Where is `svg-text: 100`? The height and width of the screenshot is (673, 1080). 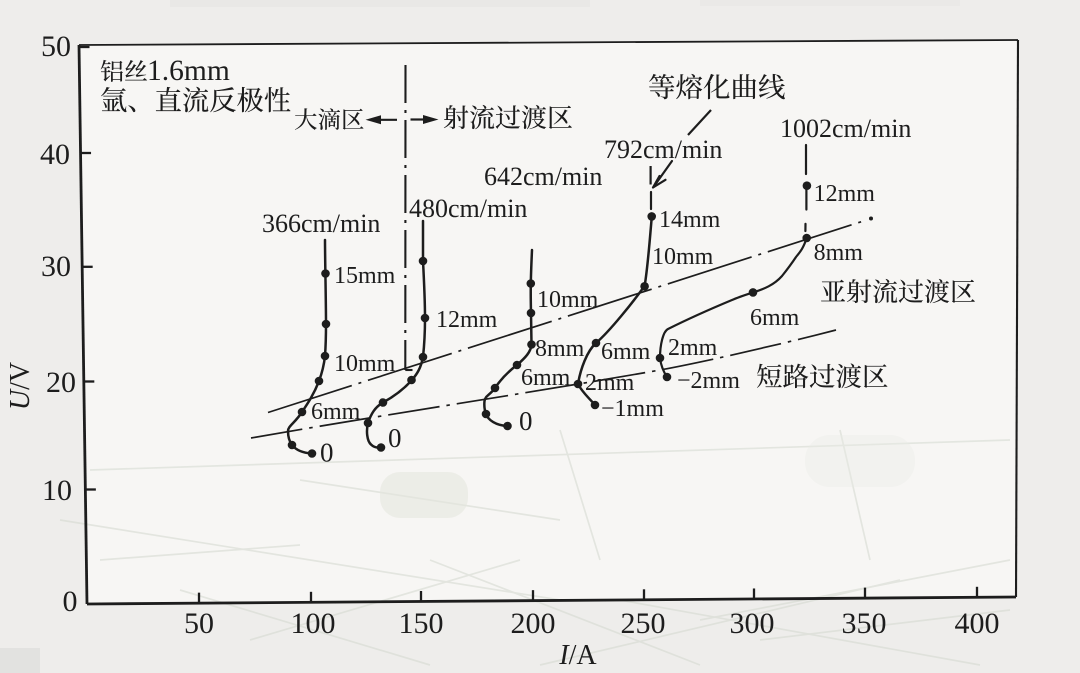
svg-text: 100 is located at coordinates (313, 623).